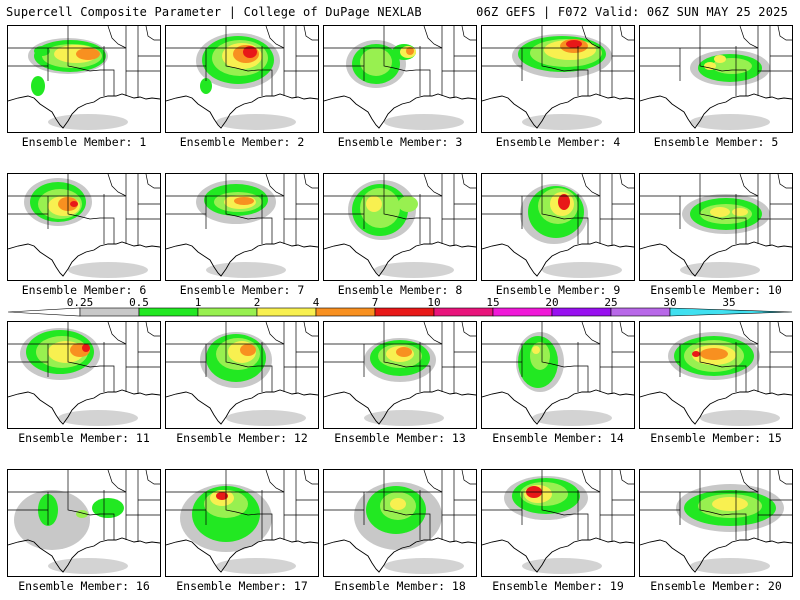 This screenshot has height=600, width=800. Describe the element at coordinates (84, 438) in the screenshot. I see `member-caption: Ensemble Member: 11` at that location.